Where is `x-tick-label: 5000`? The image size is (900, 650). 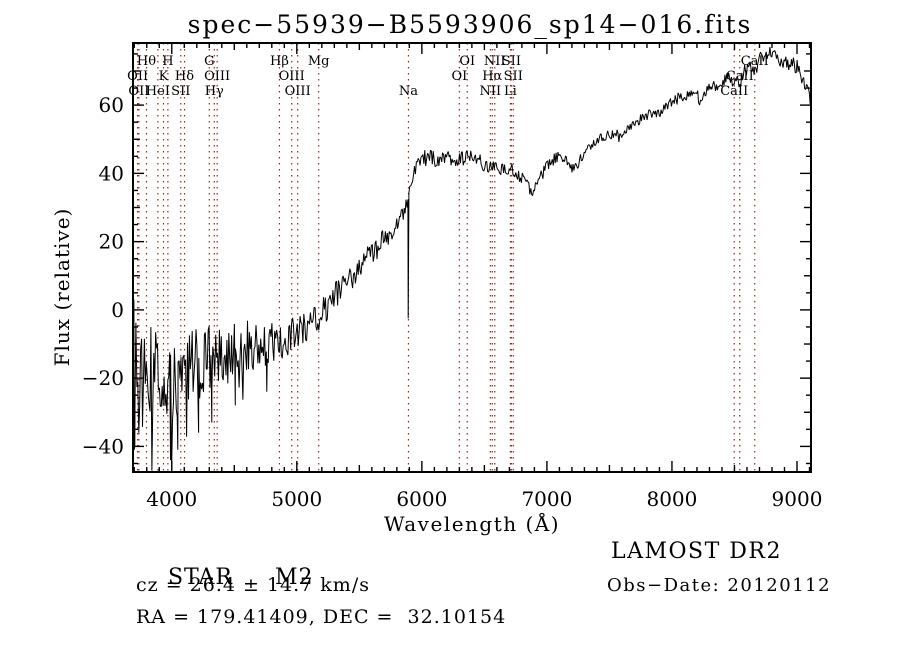 x-tick-label: 5000 is located at coordinates (296, 499).